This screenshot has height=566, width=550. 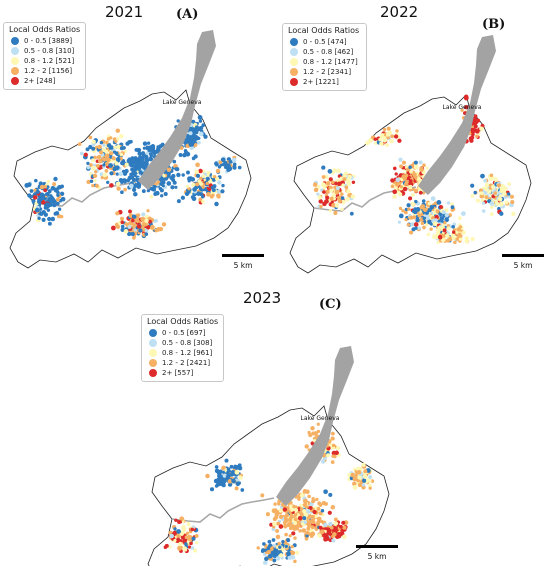 What do you see at coordinates (186, 363) in the screenshot?
I see `legend-label: 1.2 - 2 [2421]` at bounding box center [186, 363].